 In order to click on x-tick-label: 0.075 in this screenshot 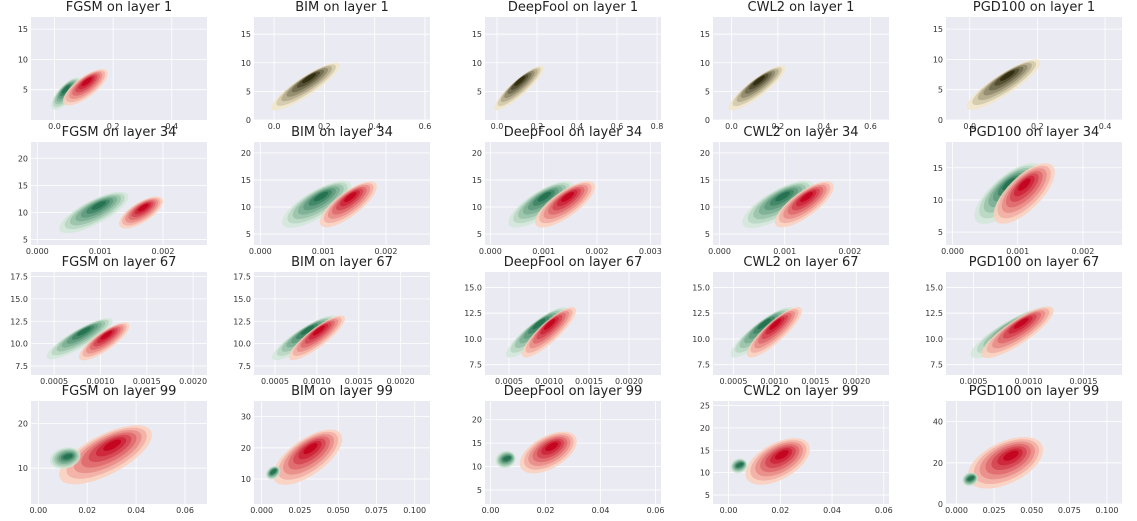, I will do `click(376, 510)`.